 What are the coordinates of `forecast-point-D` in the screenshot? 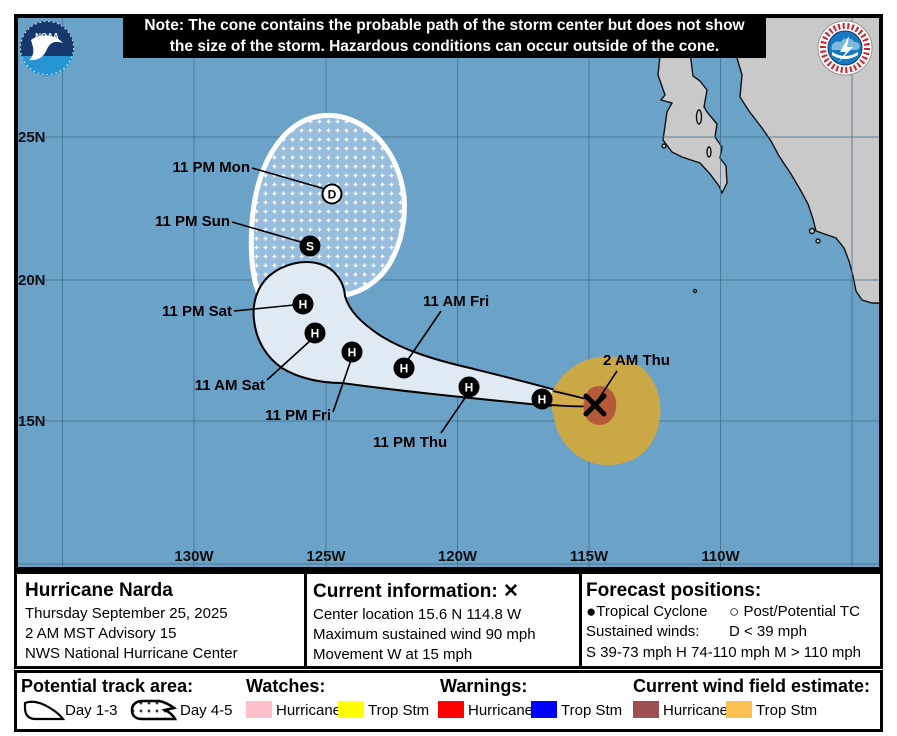 It's located at (332, 194).